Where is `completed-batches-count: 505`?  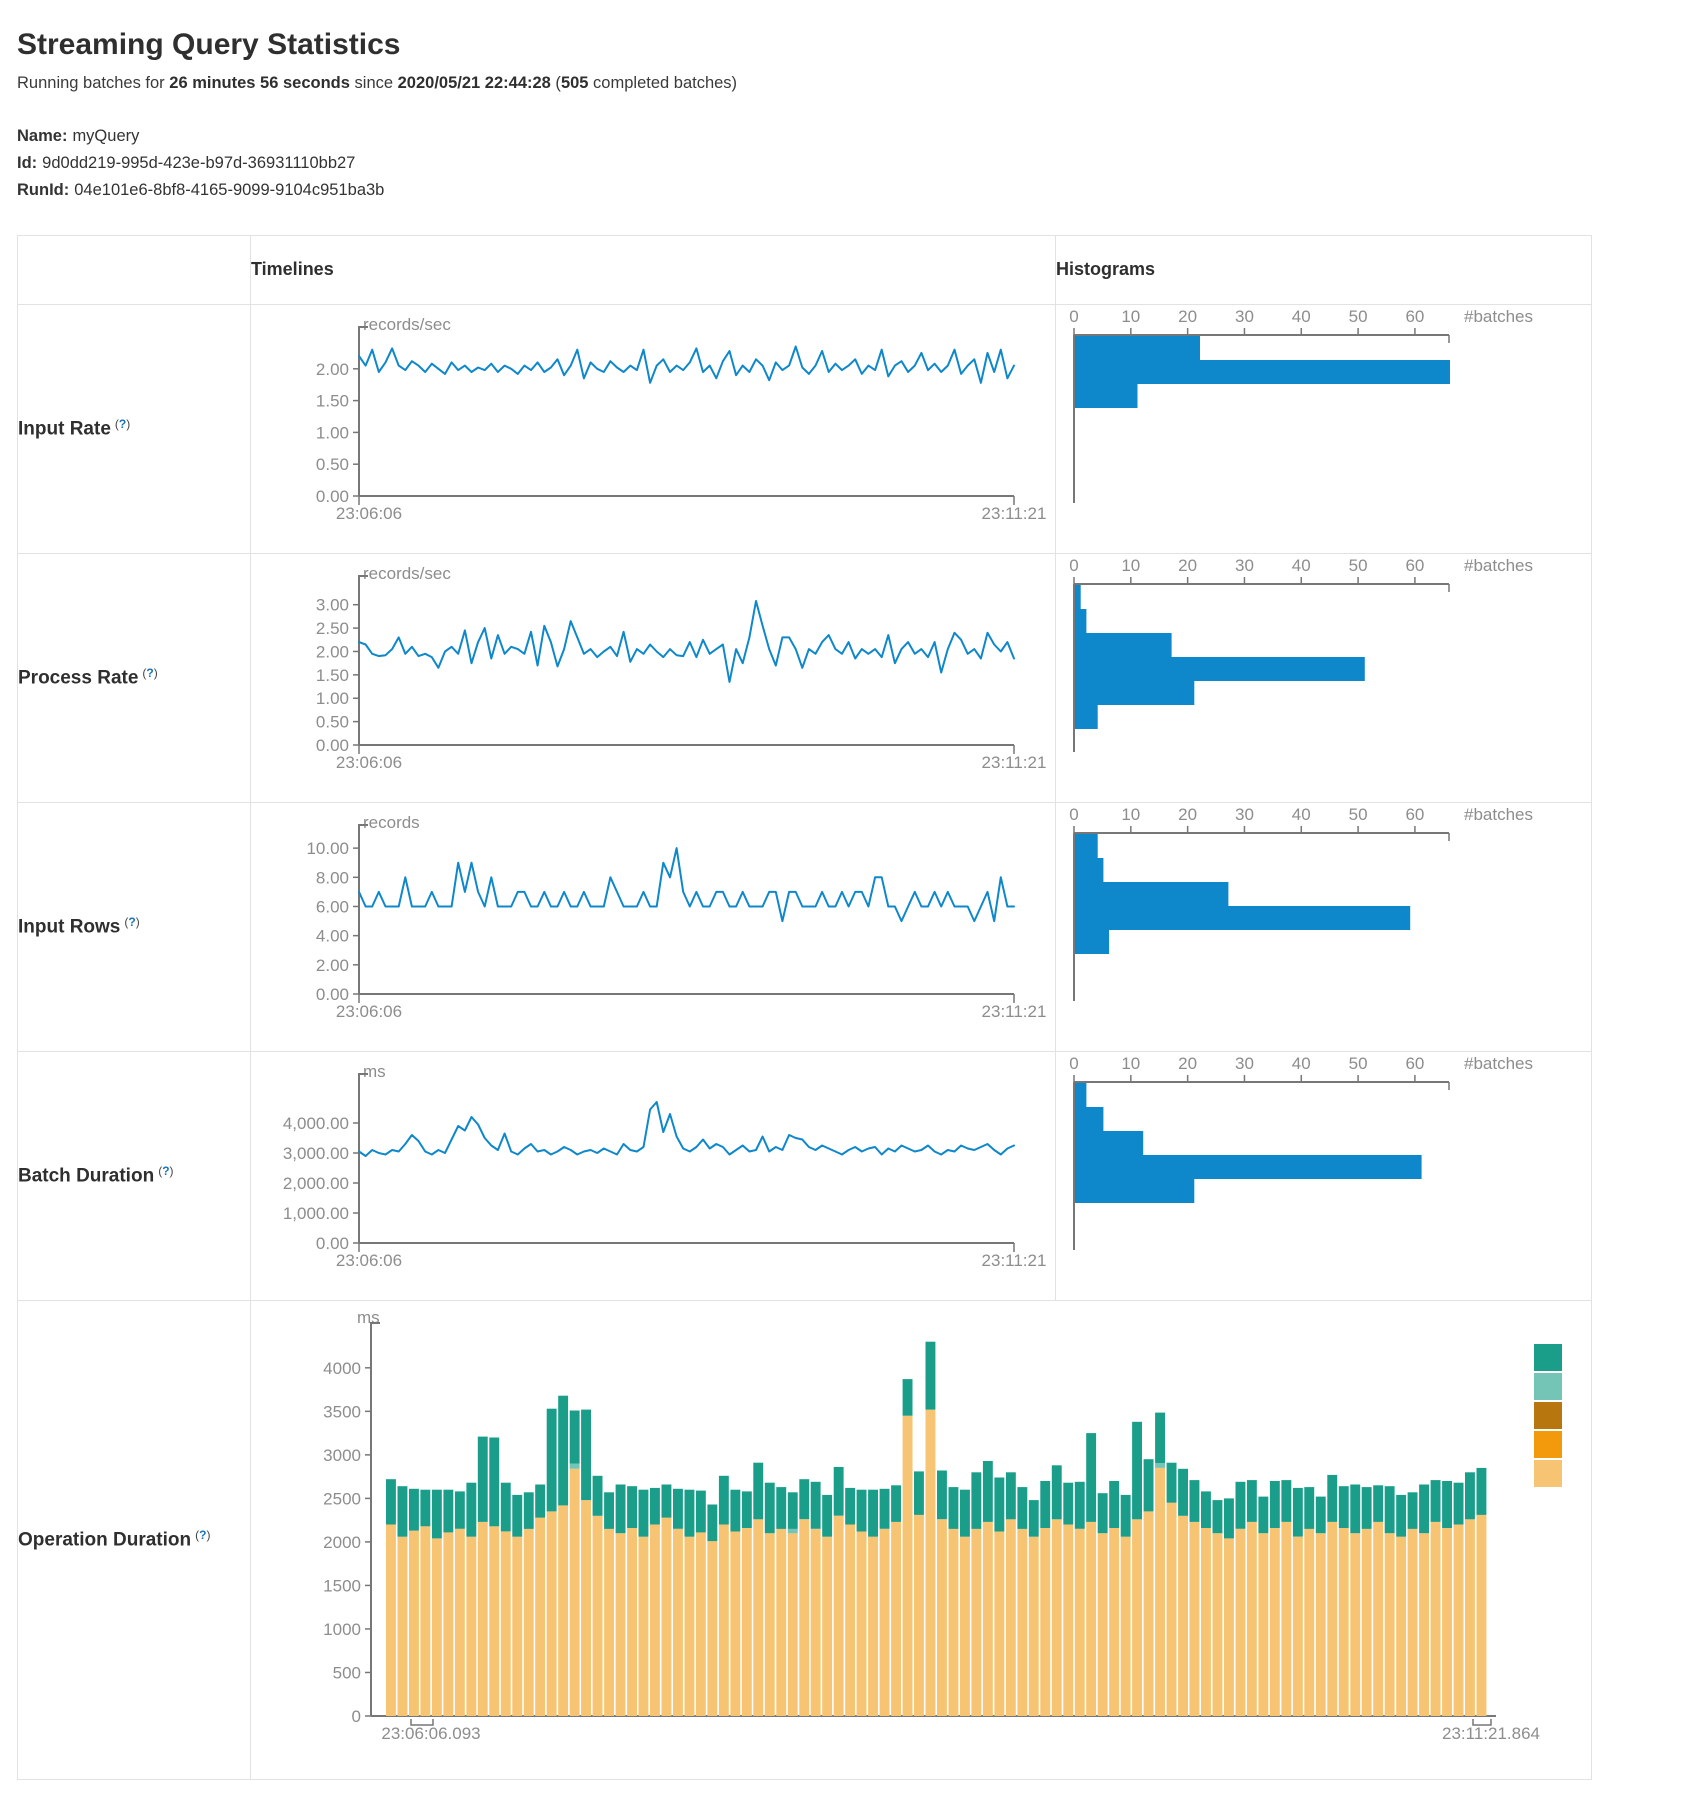
completed-batches-count: 505 is located at coordinates (574, 83).